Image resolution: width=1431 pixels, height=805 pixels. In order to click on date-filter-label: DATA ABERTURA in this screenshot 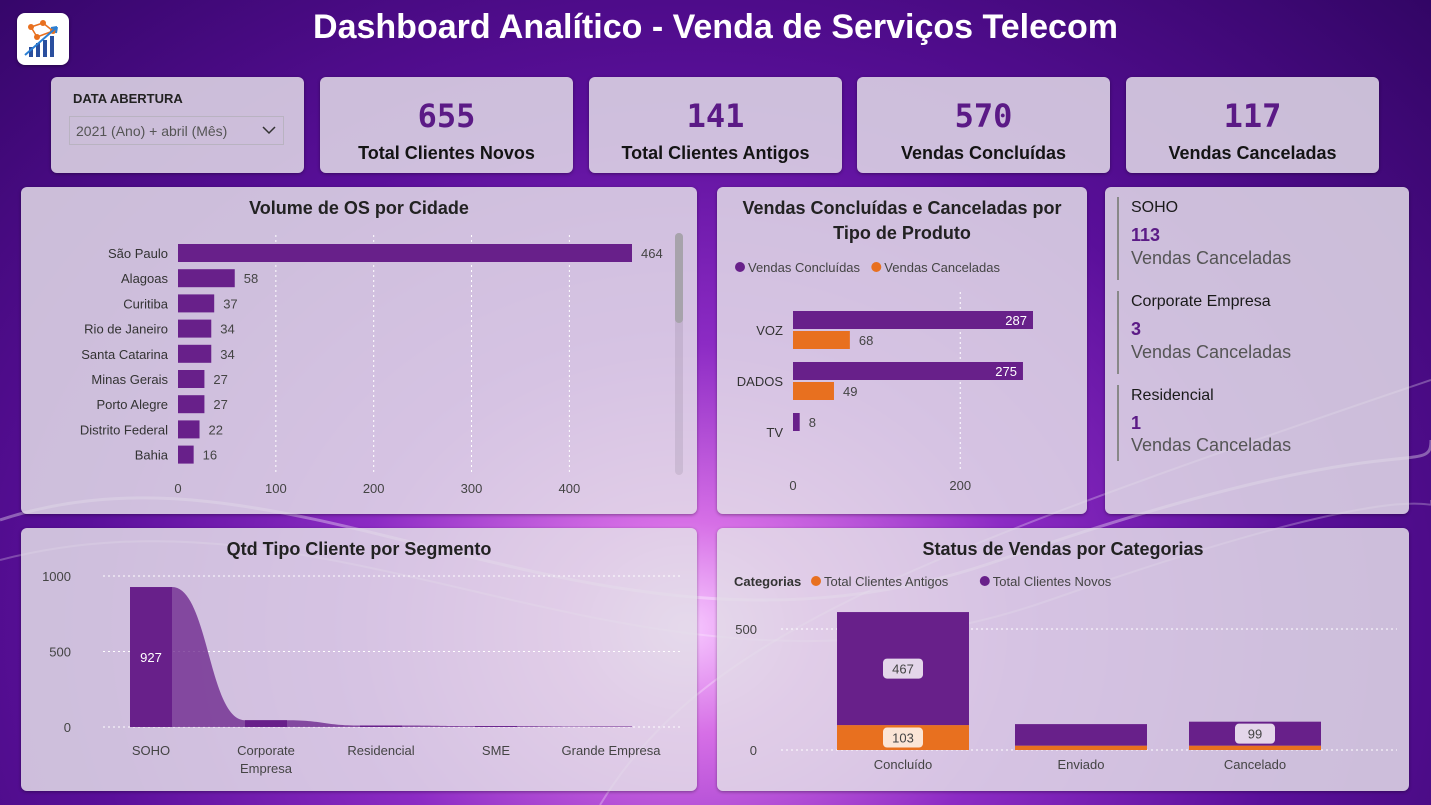, I will do `click(128, 98)`.